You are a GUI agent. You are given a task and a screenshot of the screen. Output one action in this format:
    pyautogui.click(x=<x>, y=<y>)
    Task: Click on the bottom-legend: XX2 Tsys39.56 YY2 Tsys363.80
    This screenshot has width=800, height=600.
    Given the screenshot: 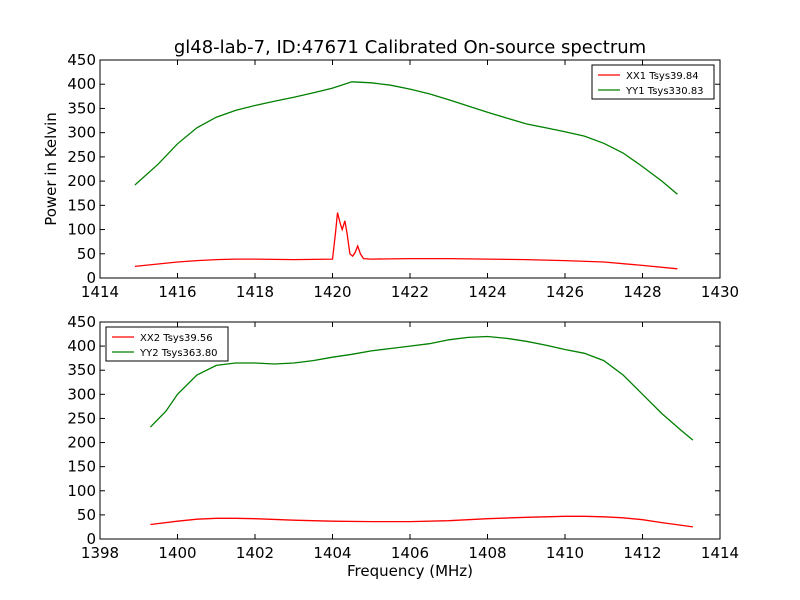 What is the action you would take?
    pyautogui.click(x=167, y=344)
    